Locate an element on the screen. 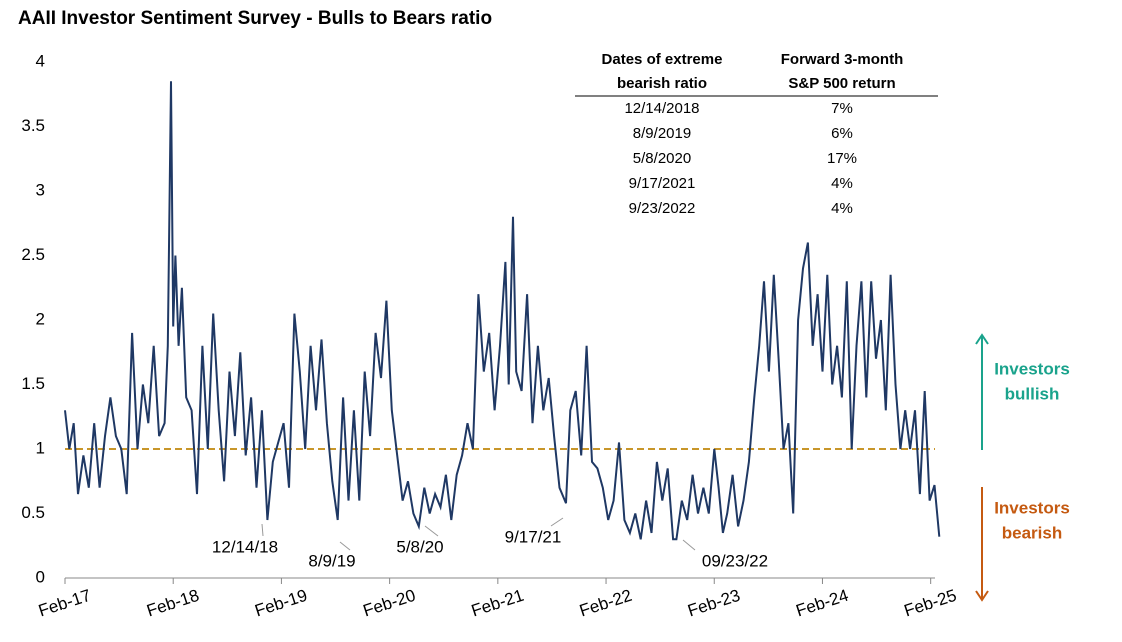 The width and height of the screenshot is (1122, 642). annotation: 9/17/21 is located at coordinates (533, 536).